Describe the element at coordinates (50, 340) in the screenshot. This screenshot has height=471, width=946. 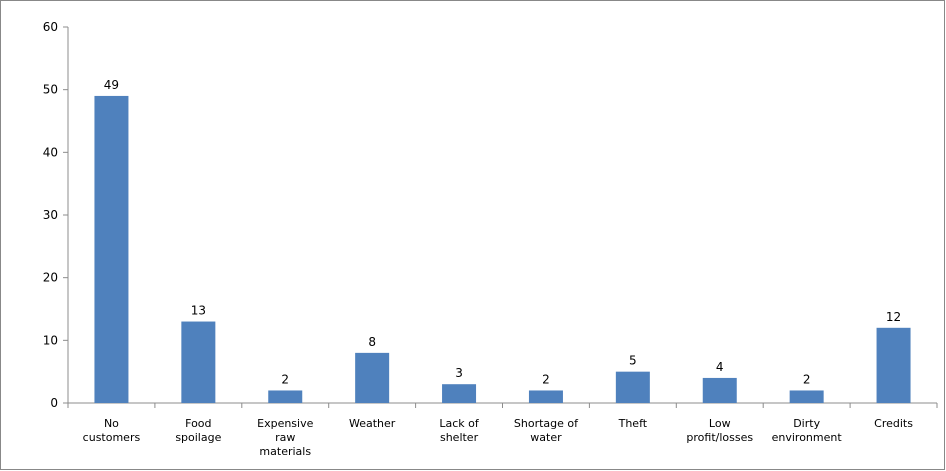
I see `y-tick-label: 10` at that location.